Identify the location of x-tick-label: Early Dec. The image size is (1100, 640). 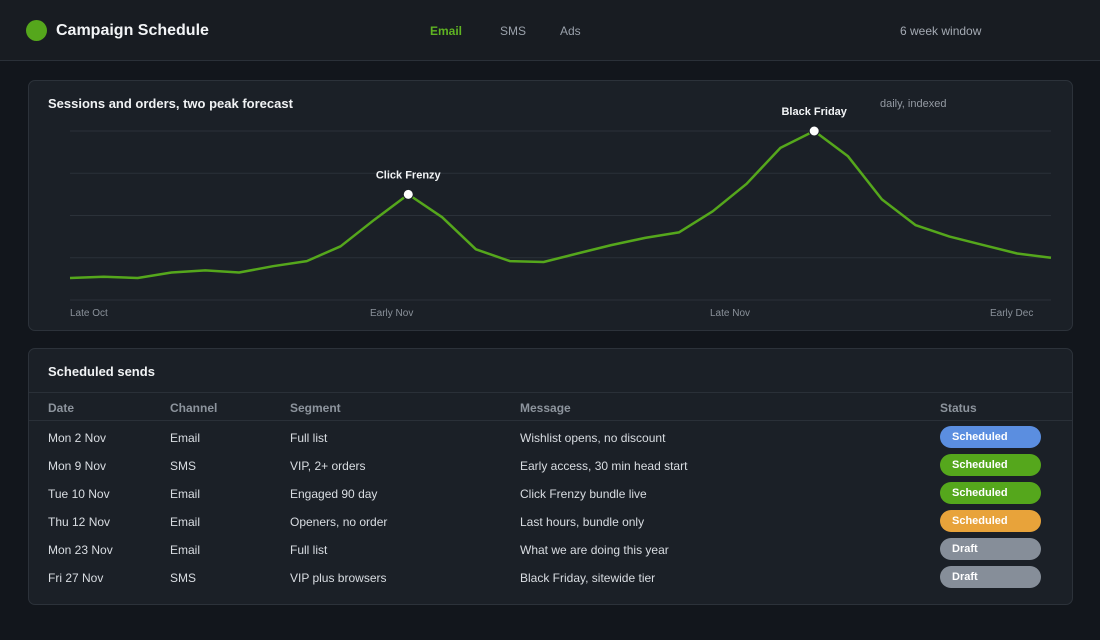
(1011, 313).